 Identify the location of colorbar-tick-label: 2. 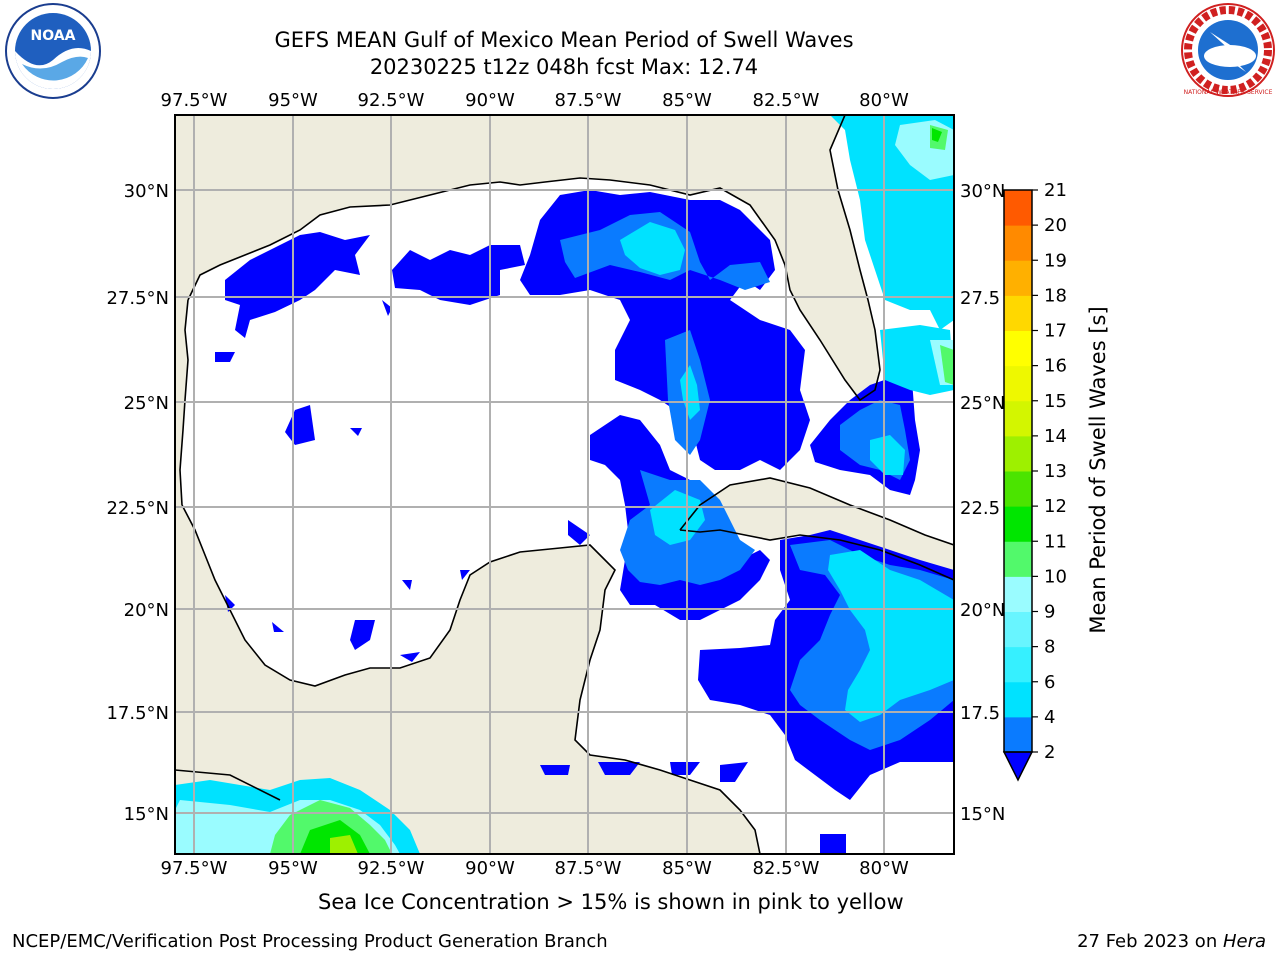
(1049, 752).